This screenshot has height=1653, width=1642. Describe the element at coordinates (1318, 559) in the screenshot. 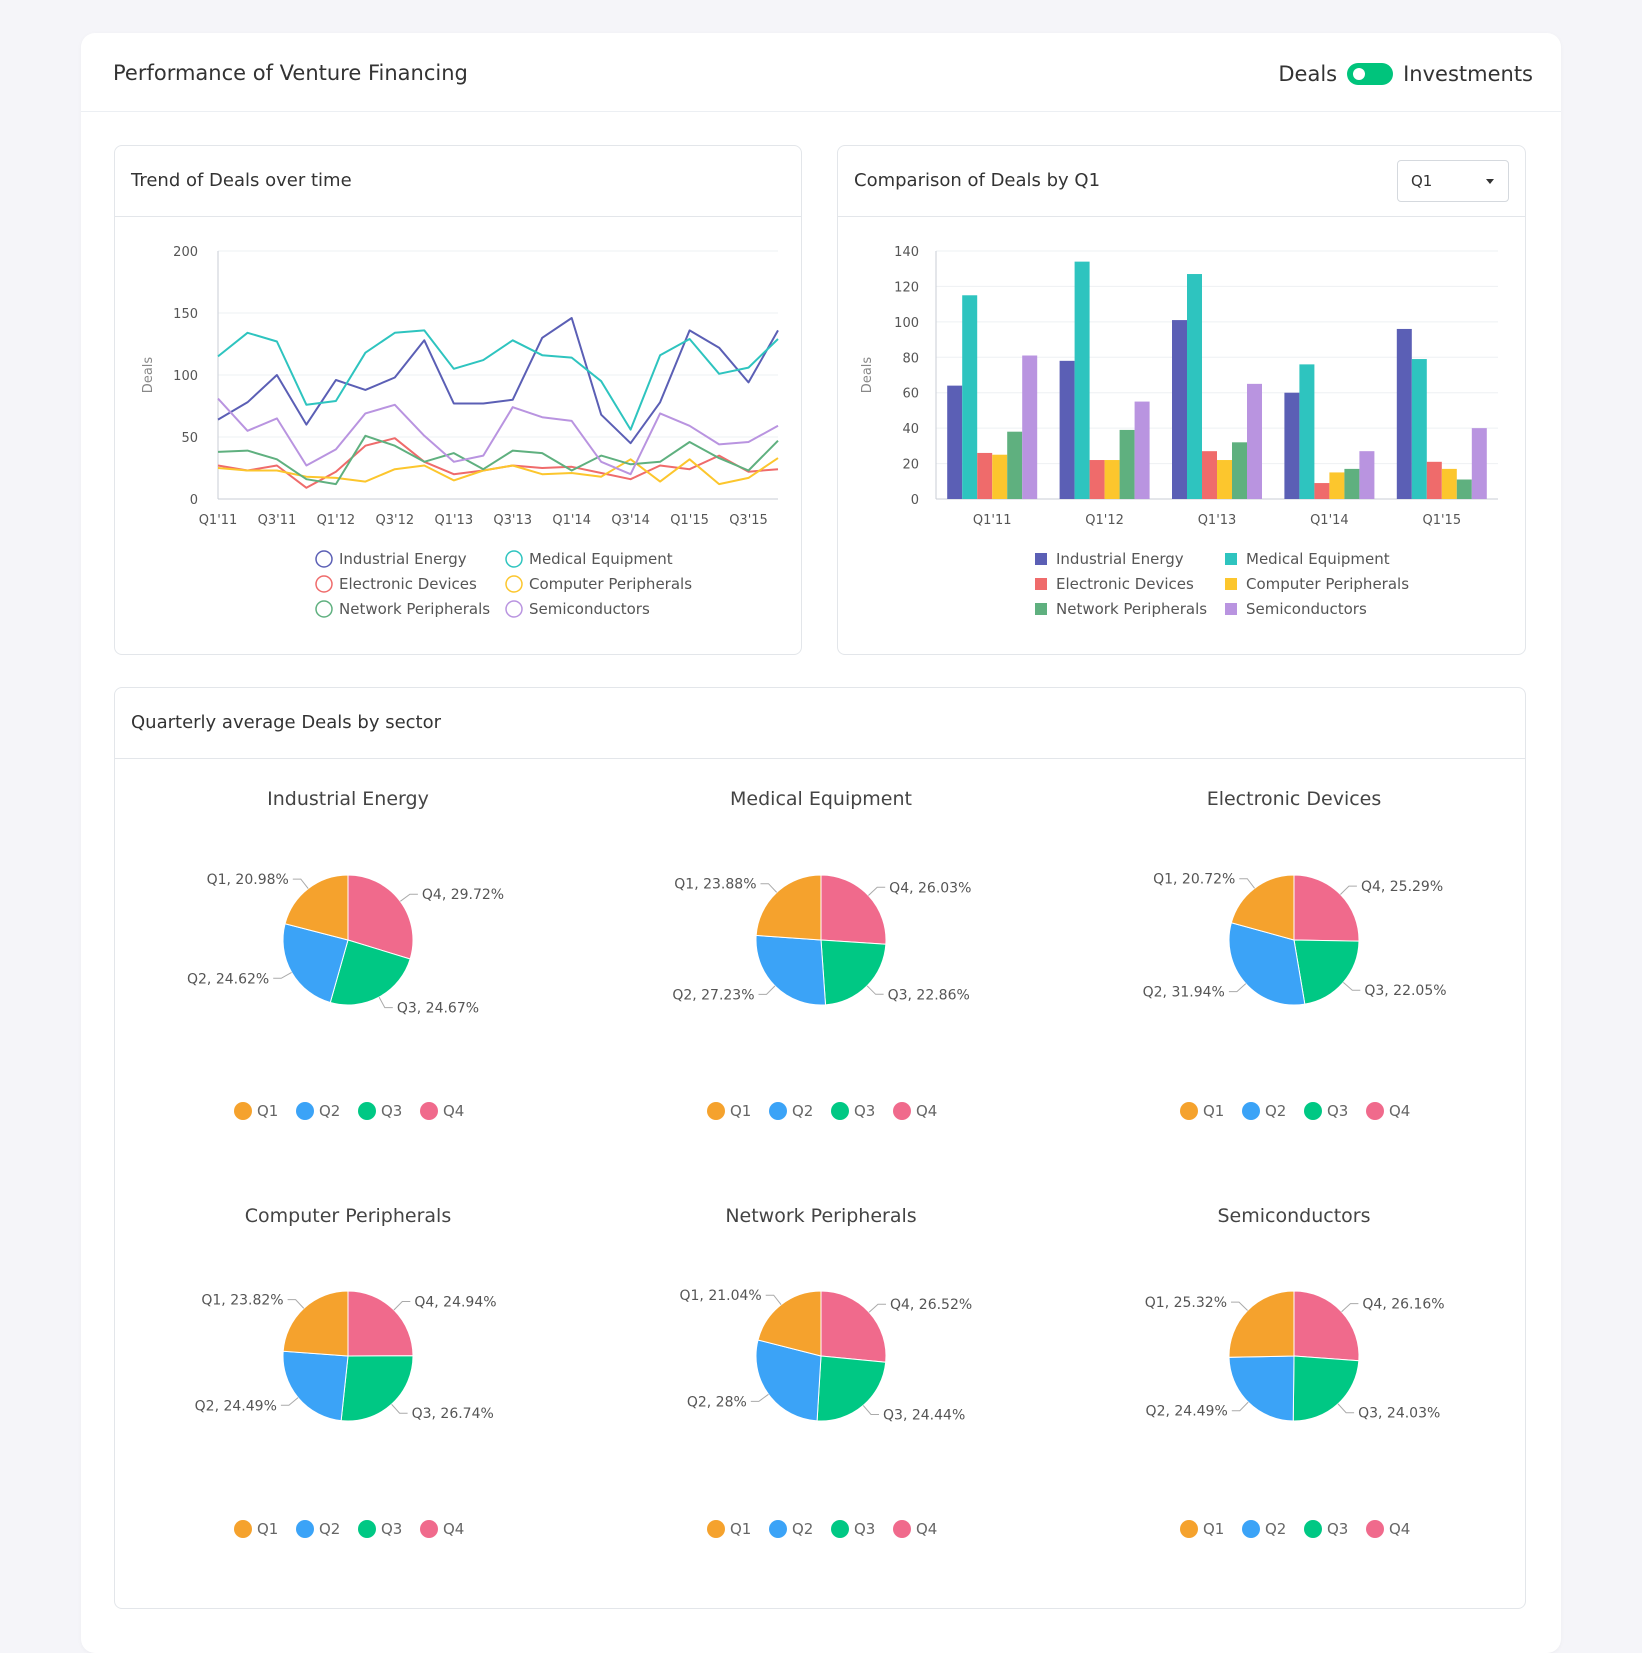

I see `legend-label: Medical Equipment` at that location.